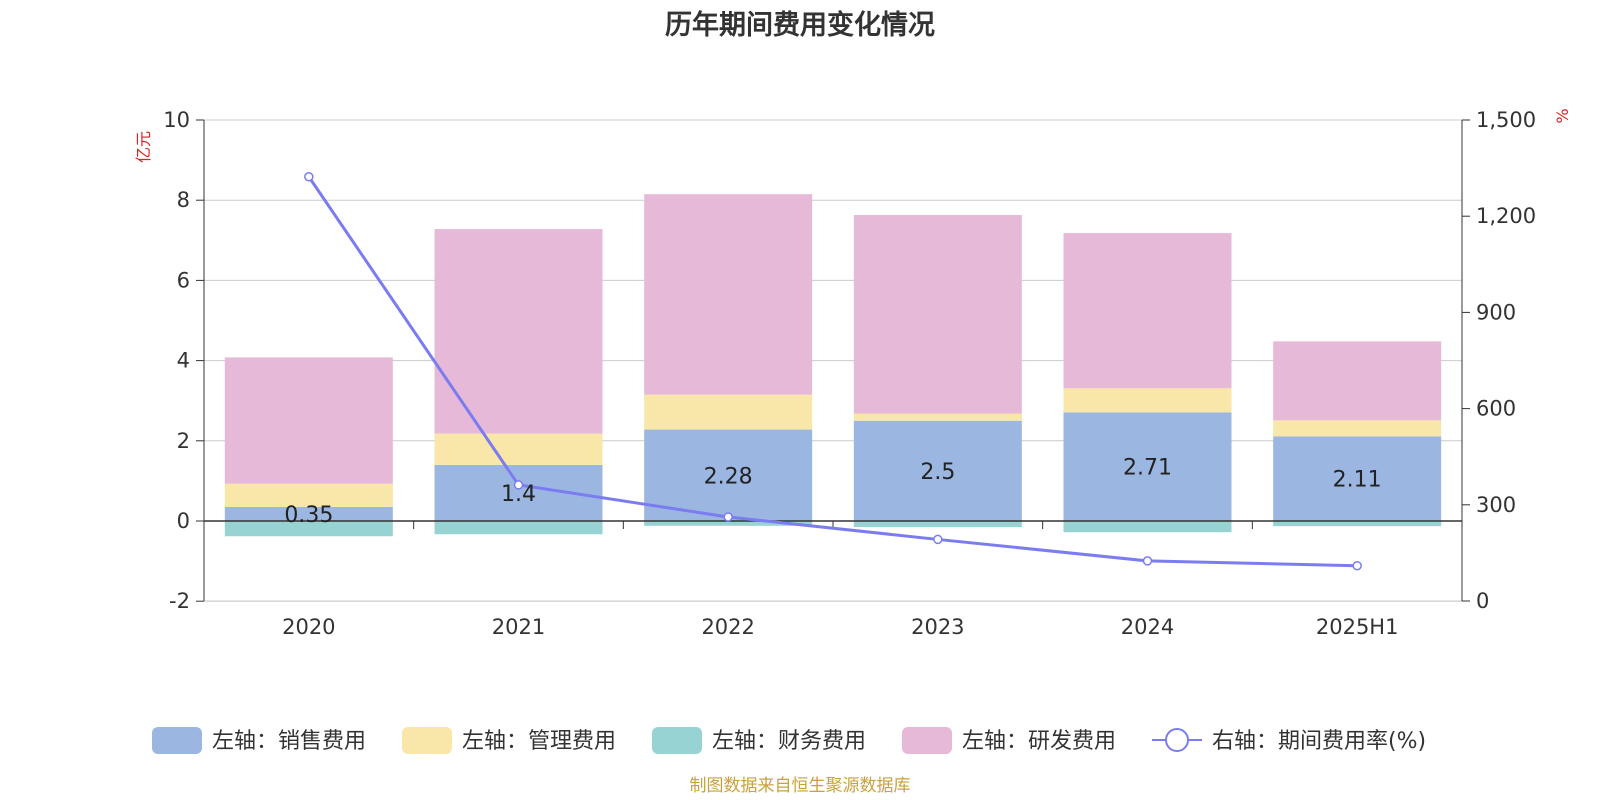  I want to click on left-axis-tick-label: 8, so click(183, 200).